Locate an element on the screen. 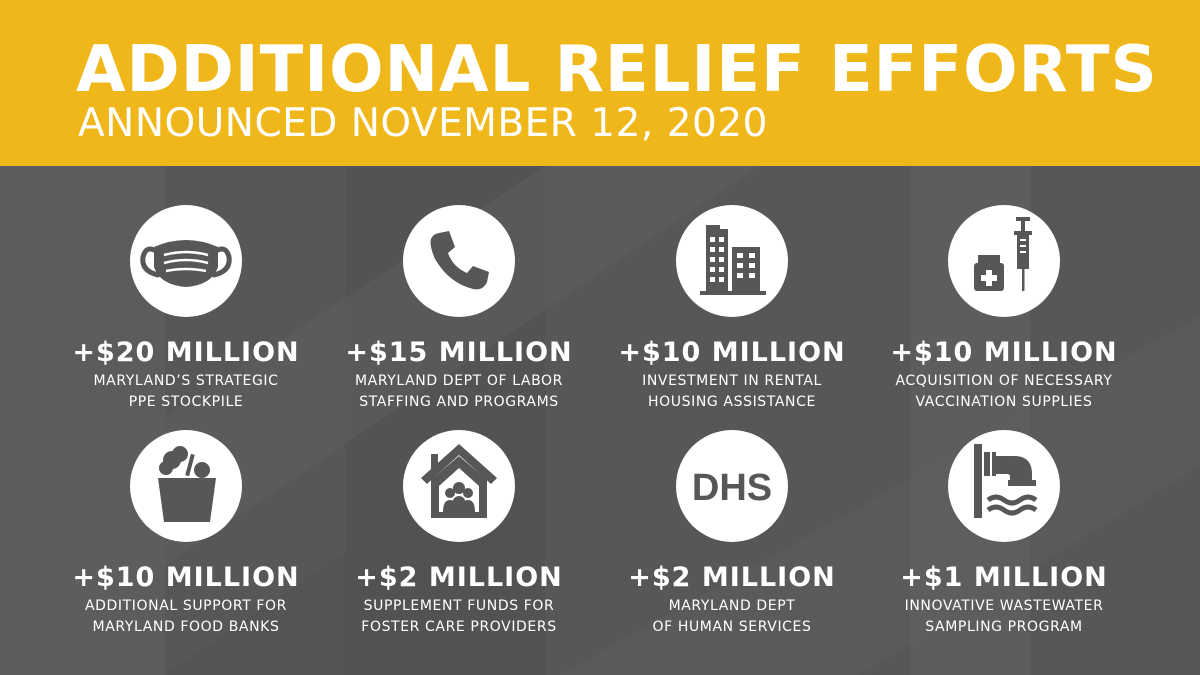 Image resolution: width=1200 pixels, height=675 pixels. vaccine-icon is located at coordinates (1004, 261).